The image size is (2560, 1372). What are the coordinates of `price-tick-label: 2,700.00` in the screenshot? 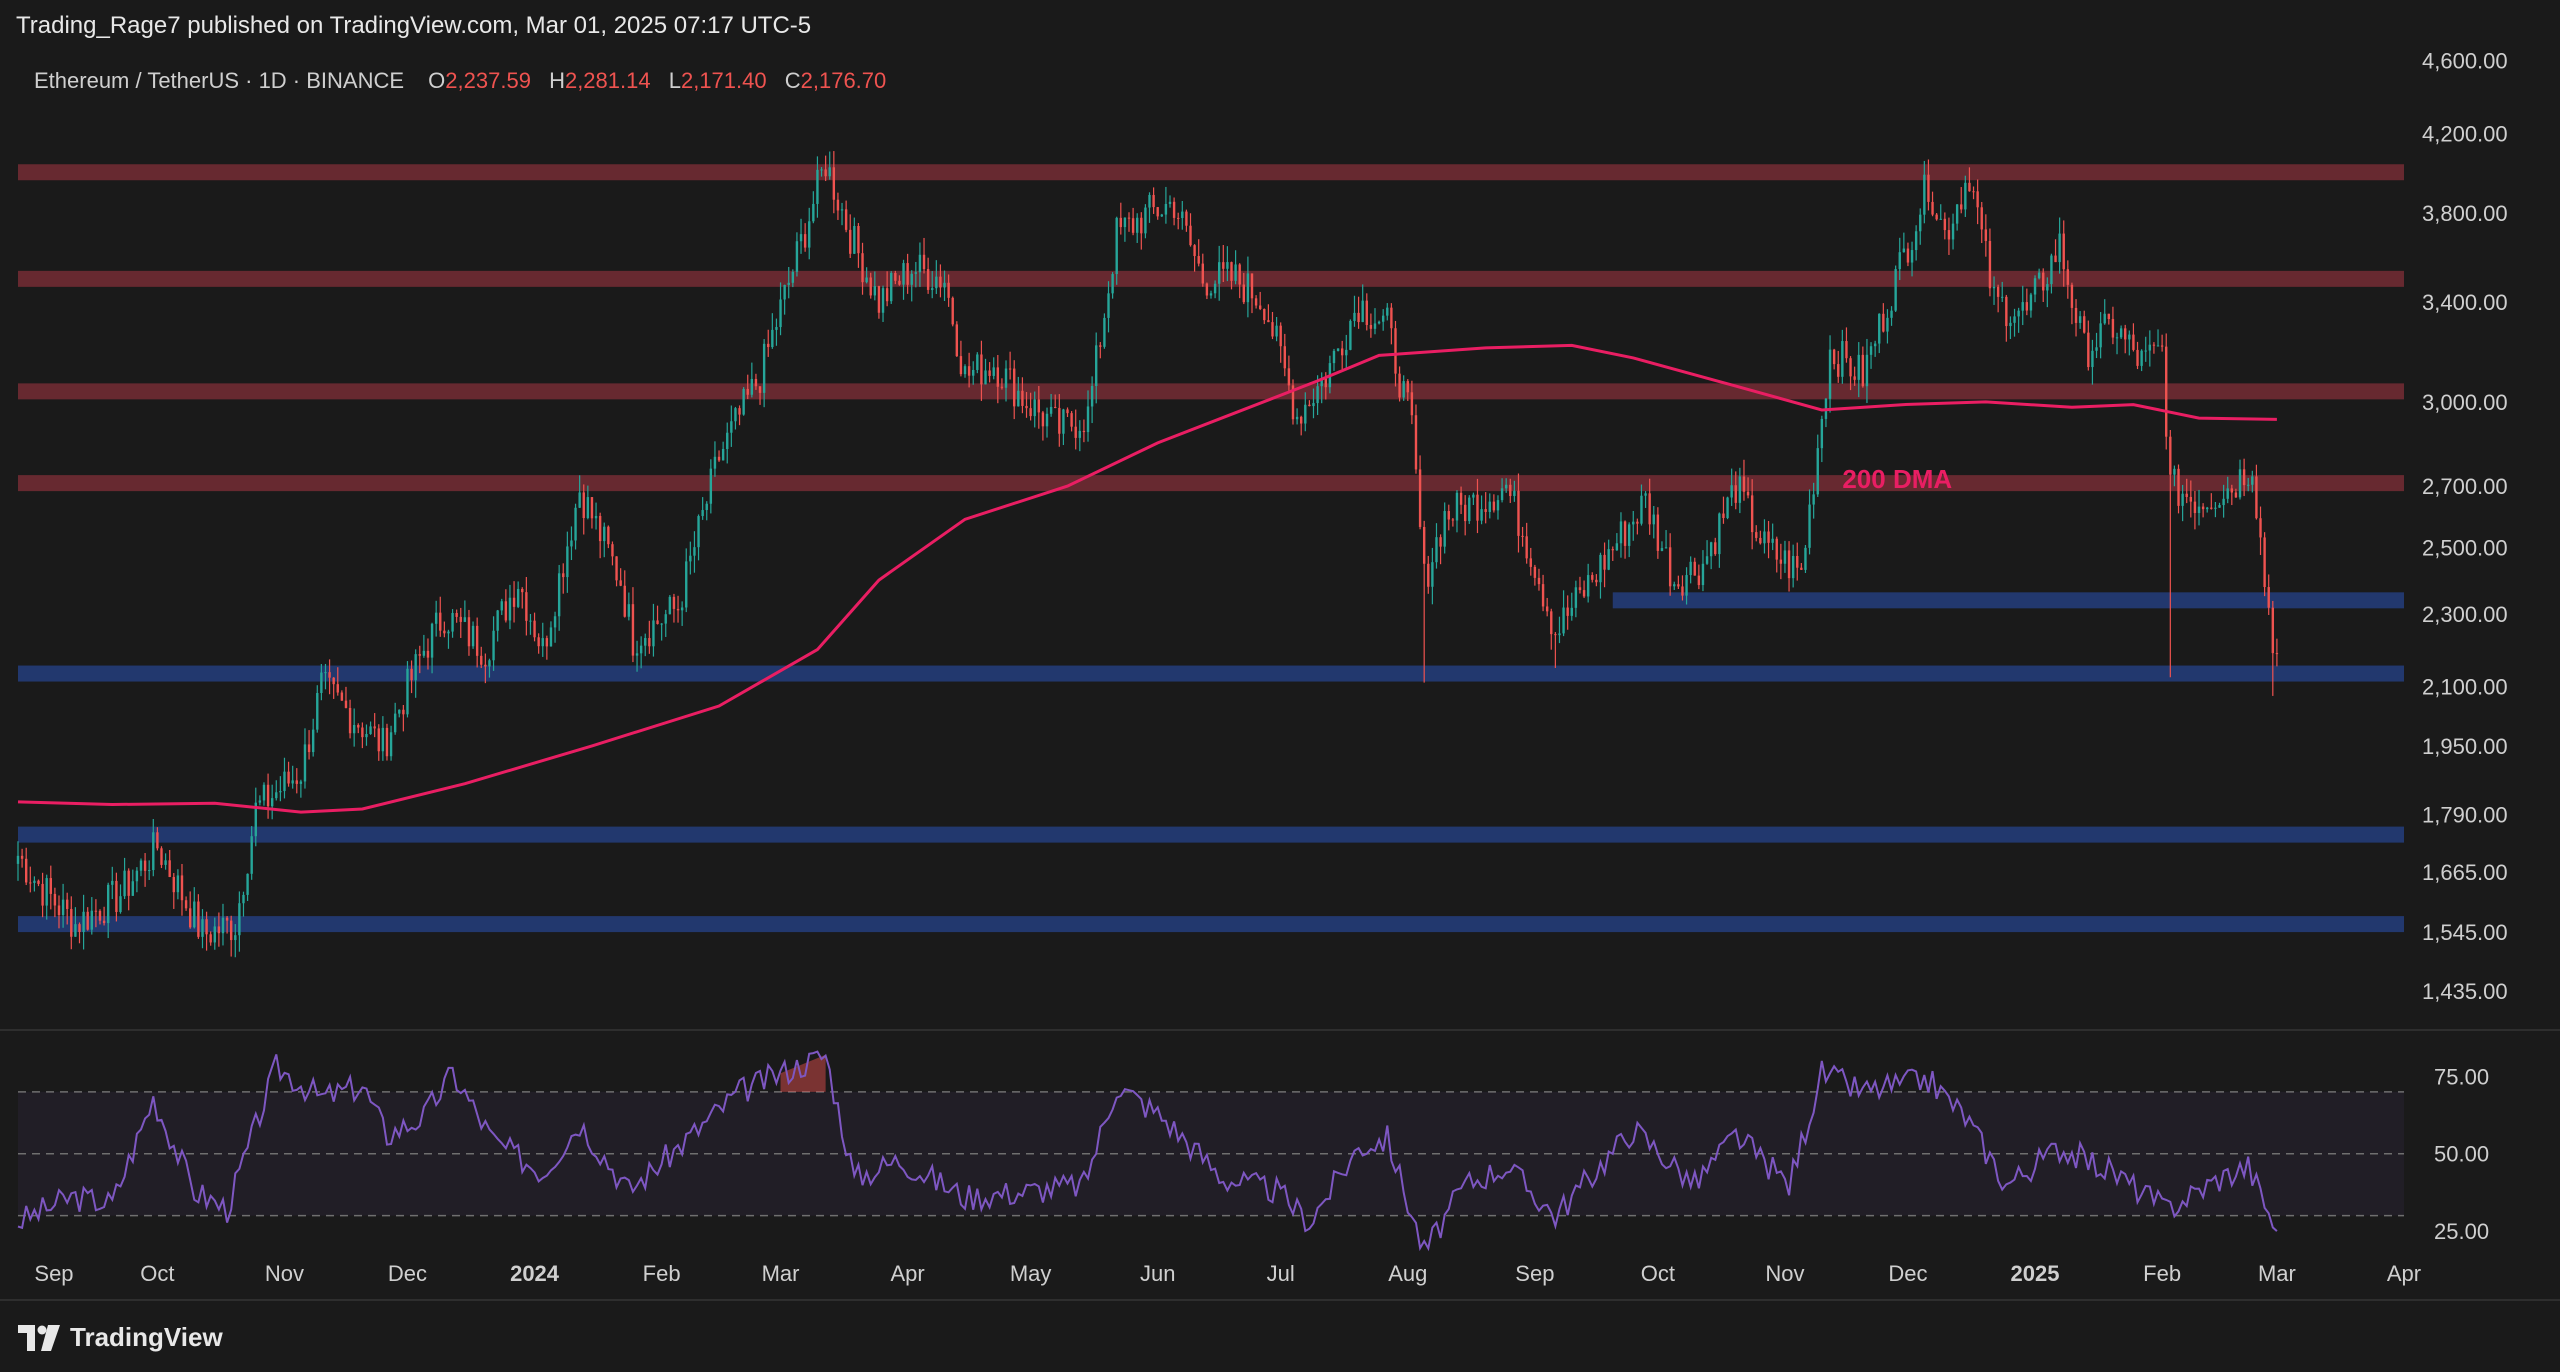 It's located at (2465, 486).